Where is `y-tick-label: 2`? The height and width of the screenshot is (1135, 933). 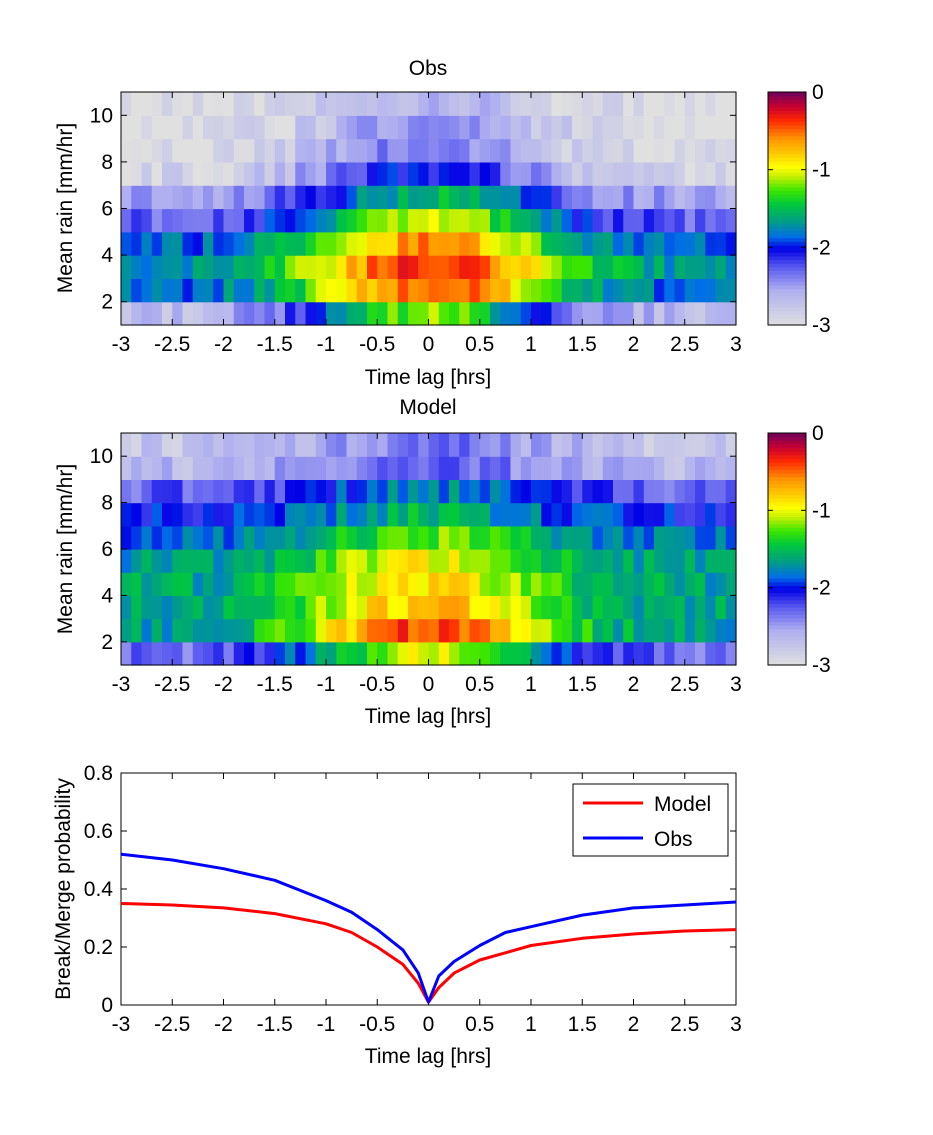
y-tick-label: 2 is located at coordinates (107, 302).